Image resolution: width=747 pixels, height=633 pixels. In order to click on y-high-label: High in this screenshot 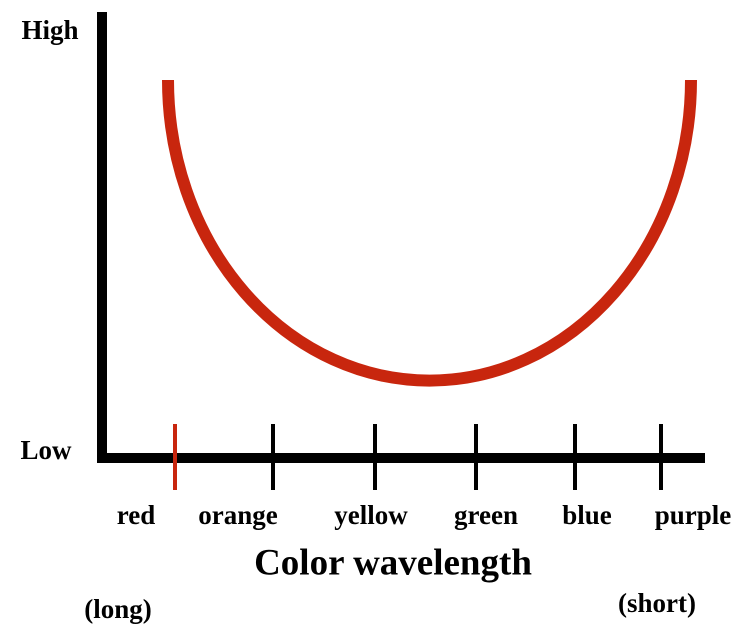, I will do `click(49, 30)`.